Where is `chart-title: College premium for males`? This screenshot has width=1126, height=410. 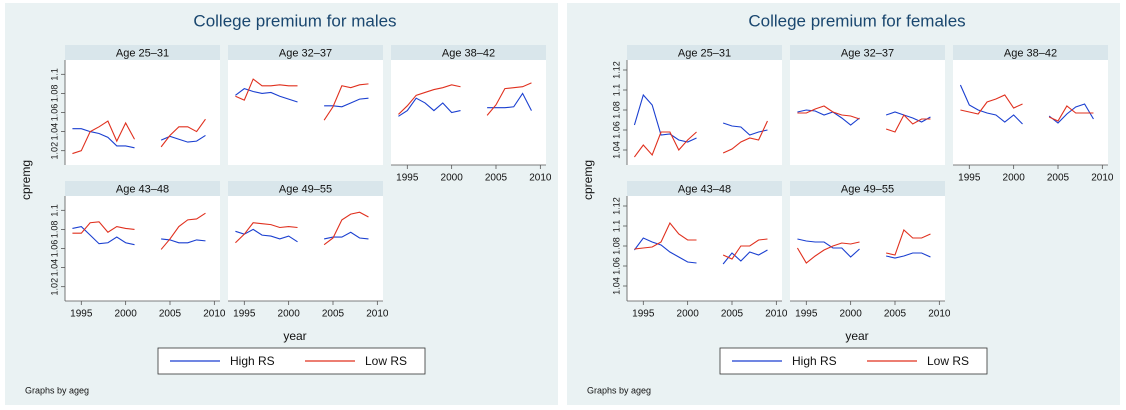
chart-title: College premium for males is located at coordinates (294, 20).